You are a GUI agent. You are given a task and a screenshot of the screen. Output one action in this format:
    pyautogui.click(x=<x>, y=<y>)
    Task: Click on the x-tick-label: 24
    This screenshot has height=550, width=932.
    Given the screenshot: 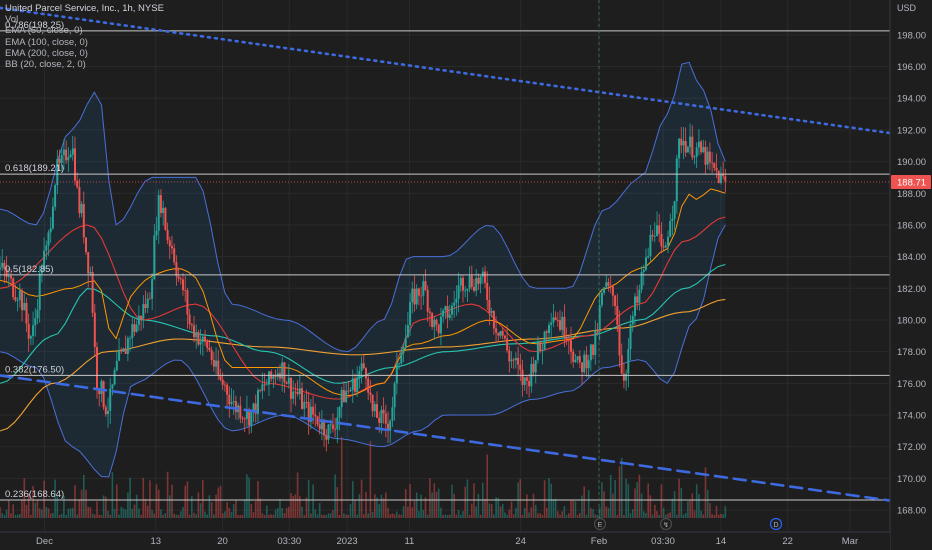 What is the action you would take?
    pyautogui.click(x=520, y=541)
    